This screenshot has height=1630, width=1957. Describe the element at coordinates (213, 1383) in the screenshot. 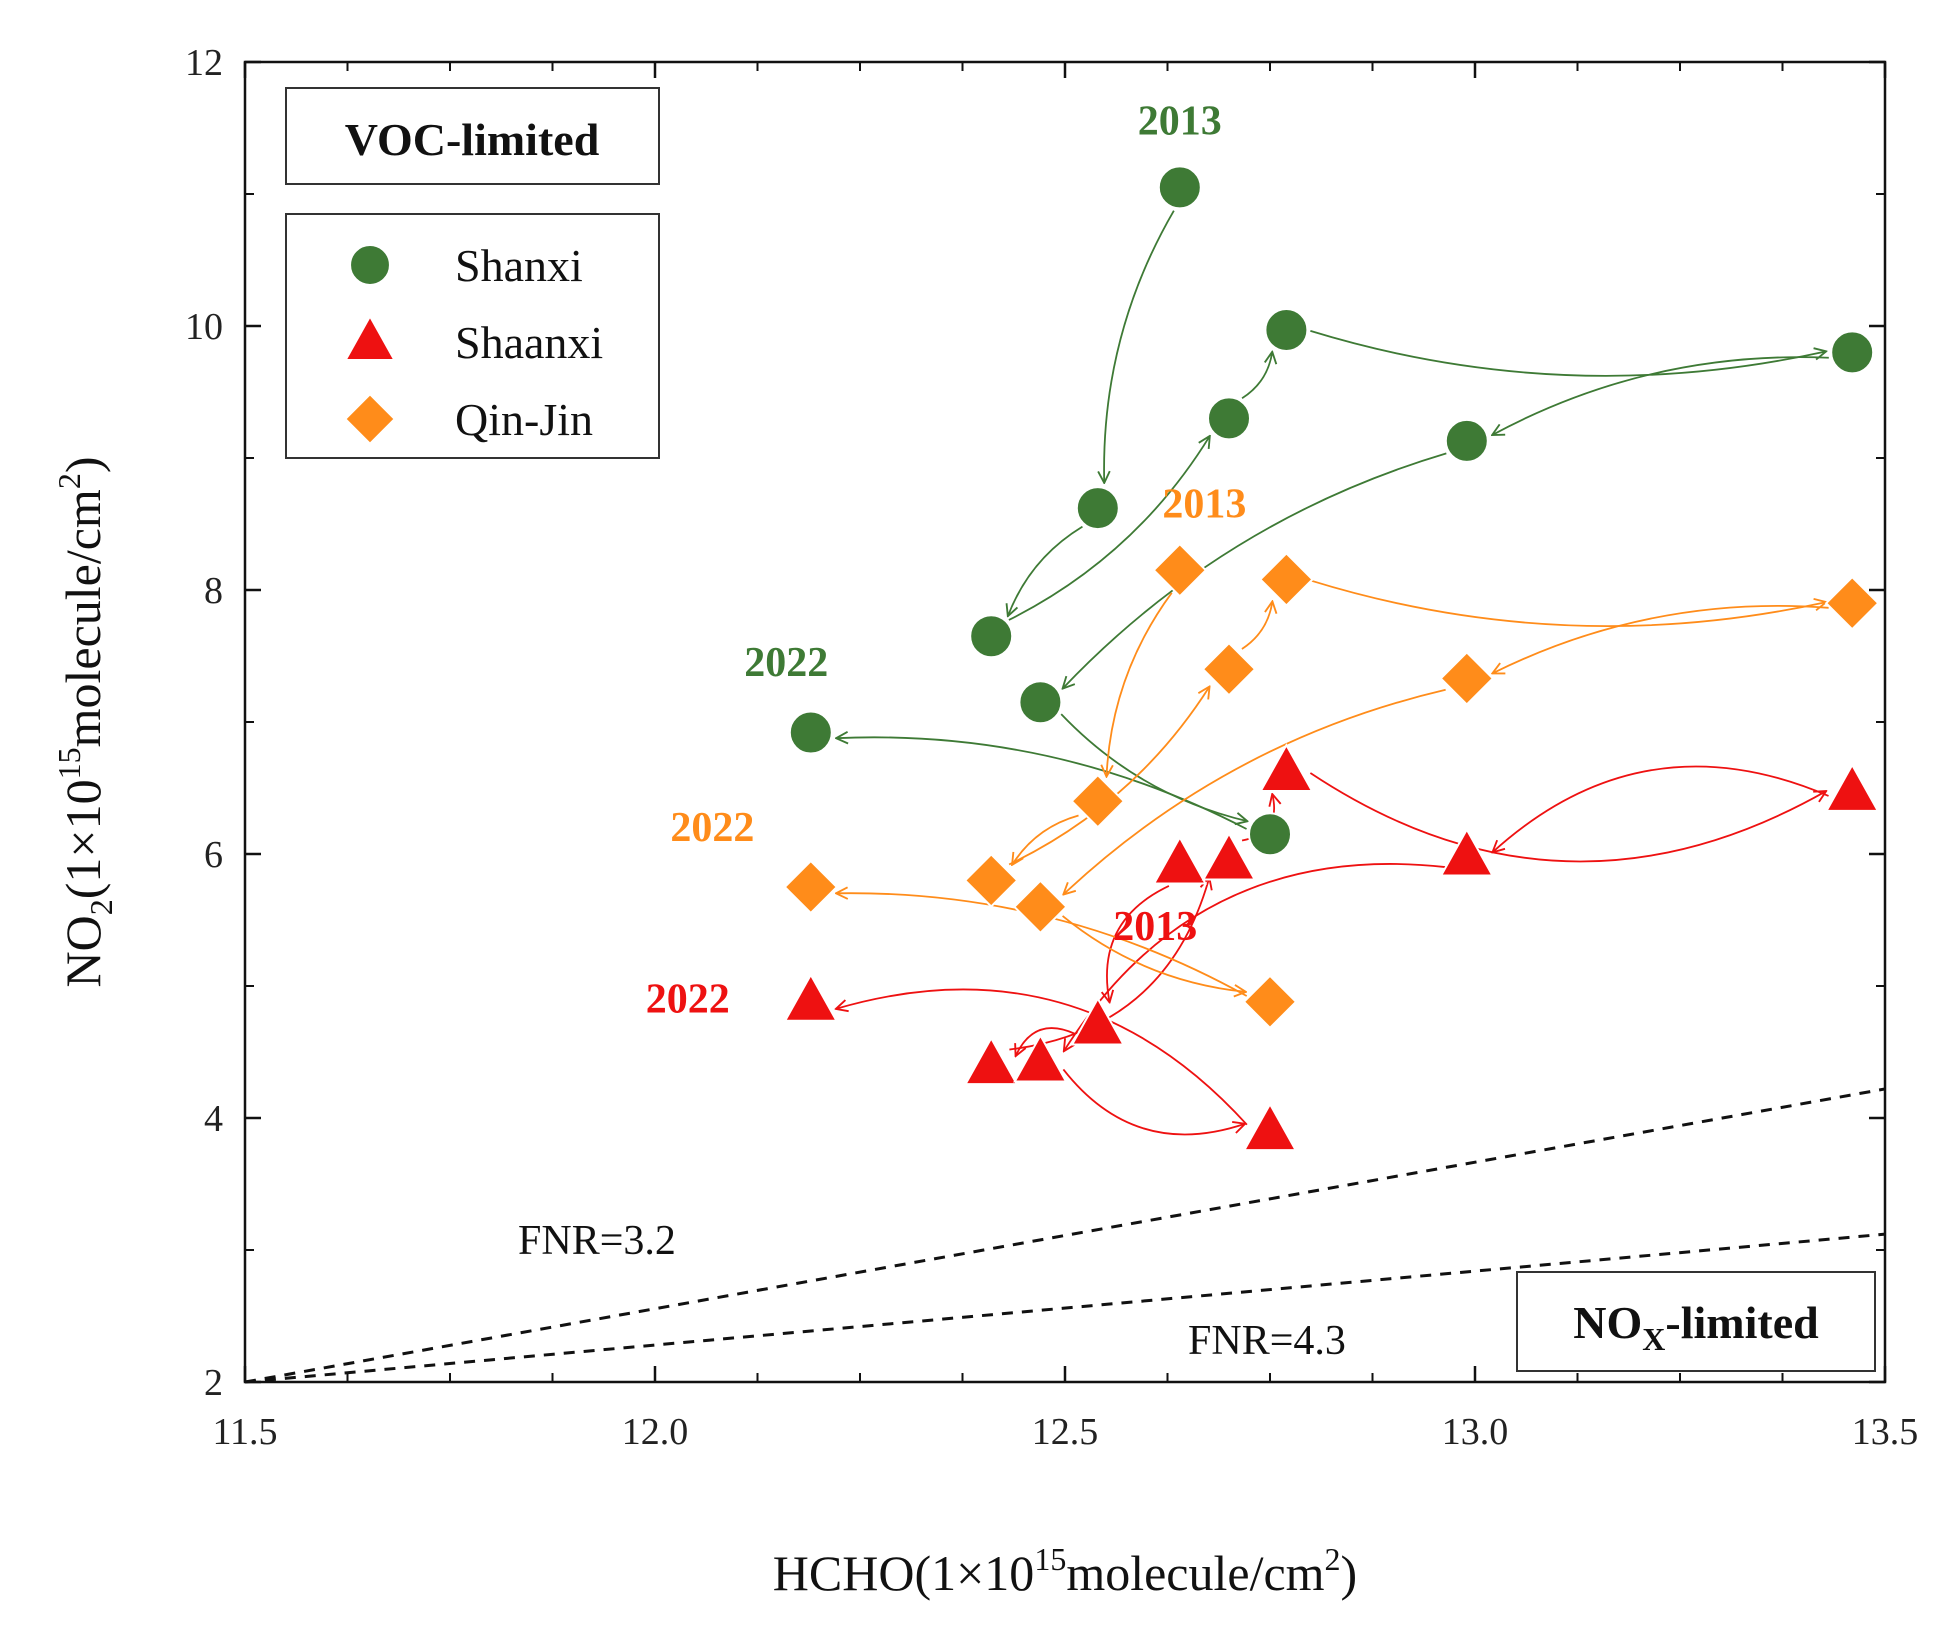

I see `y-tick-label: 2` at that location.